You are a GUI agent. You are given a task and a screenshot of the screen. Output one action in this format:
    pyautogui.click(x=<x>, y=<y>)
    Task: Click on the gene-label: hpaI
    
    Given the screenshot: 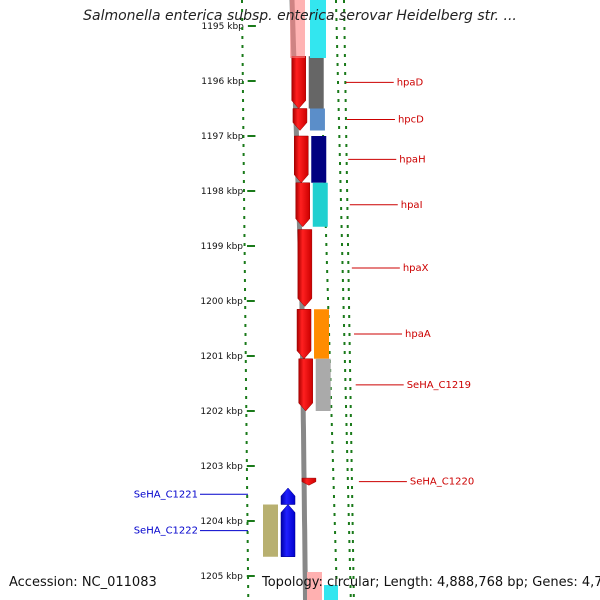 What is the action you would take?
    pyautogui.click(x=412, y=205)
    